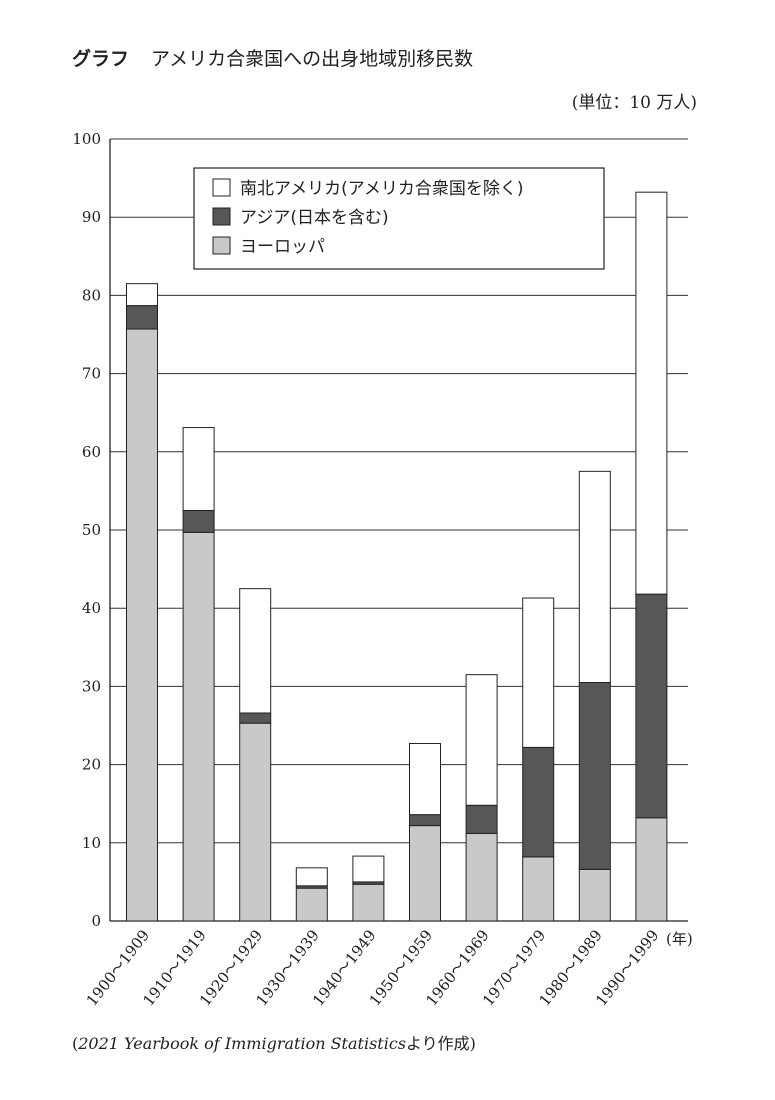 The image size is (775, 1100). Describe the element at coordinates (91, 295) in the screenshot. I see `y-tick-label: 80` at that location.